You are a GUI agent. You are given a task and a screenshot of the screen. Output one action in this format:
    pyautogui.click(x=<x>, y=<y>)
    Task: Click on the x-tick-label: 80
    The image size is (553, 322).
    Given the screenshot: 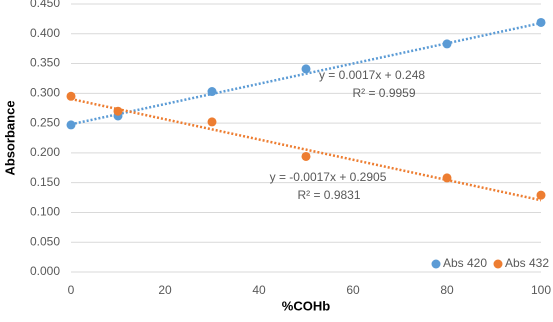 What is the action you would take?
    pyautogui.click(x=447, y=290)
    